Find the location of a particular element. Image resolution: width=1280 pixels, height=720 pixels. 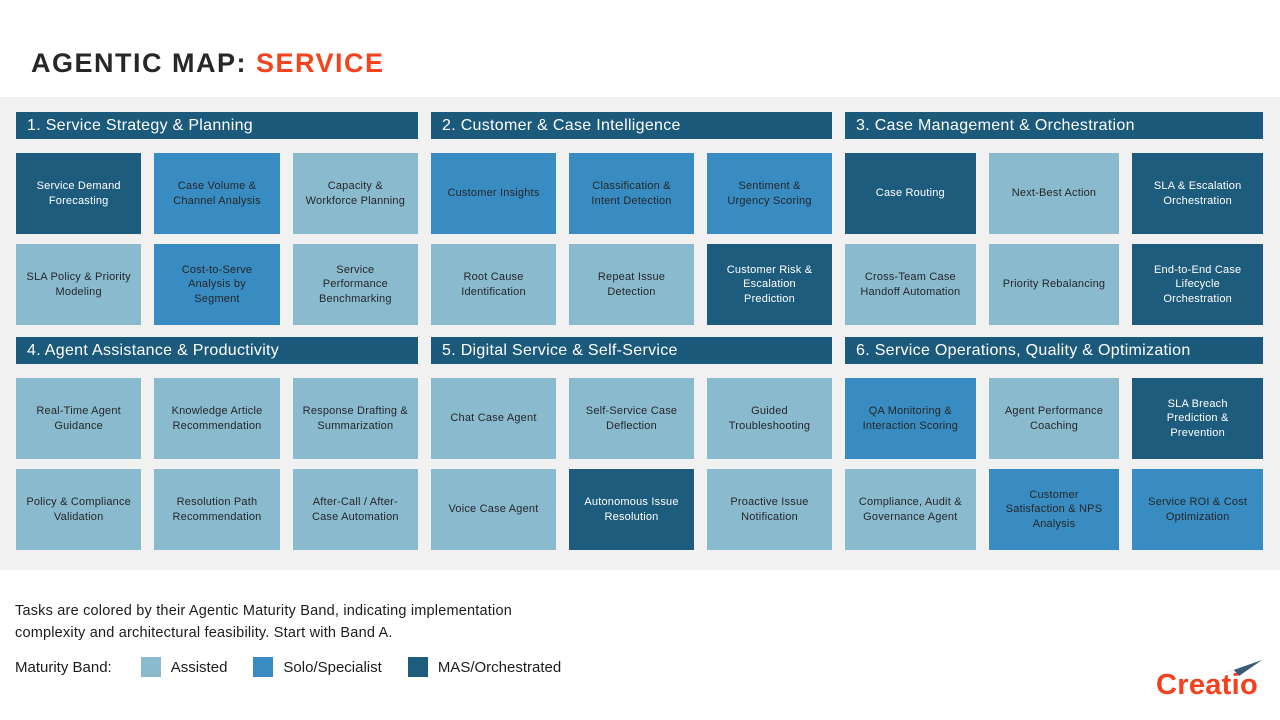

task-tile: SLA & Escalation Orchestration is located at coordinates (1197, 193).